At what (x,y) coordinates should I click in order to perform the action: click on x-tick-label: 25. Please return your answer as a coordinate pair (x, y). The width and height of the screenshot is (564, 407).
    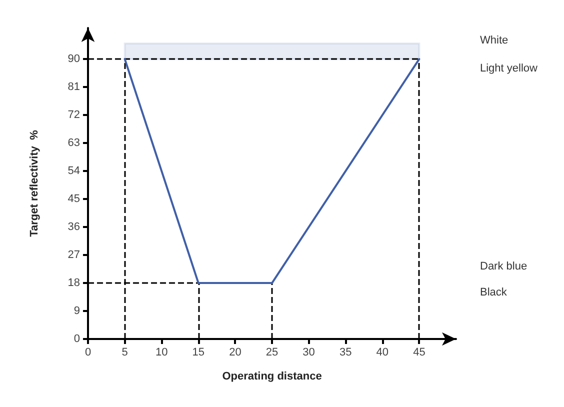
    Looking at the image, I should click on (272, 352).